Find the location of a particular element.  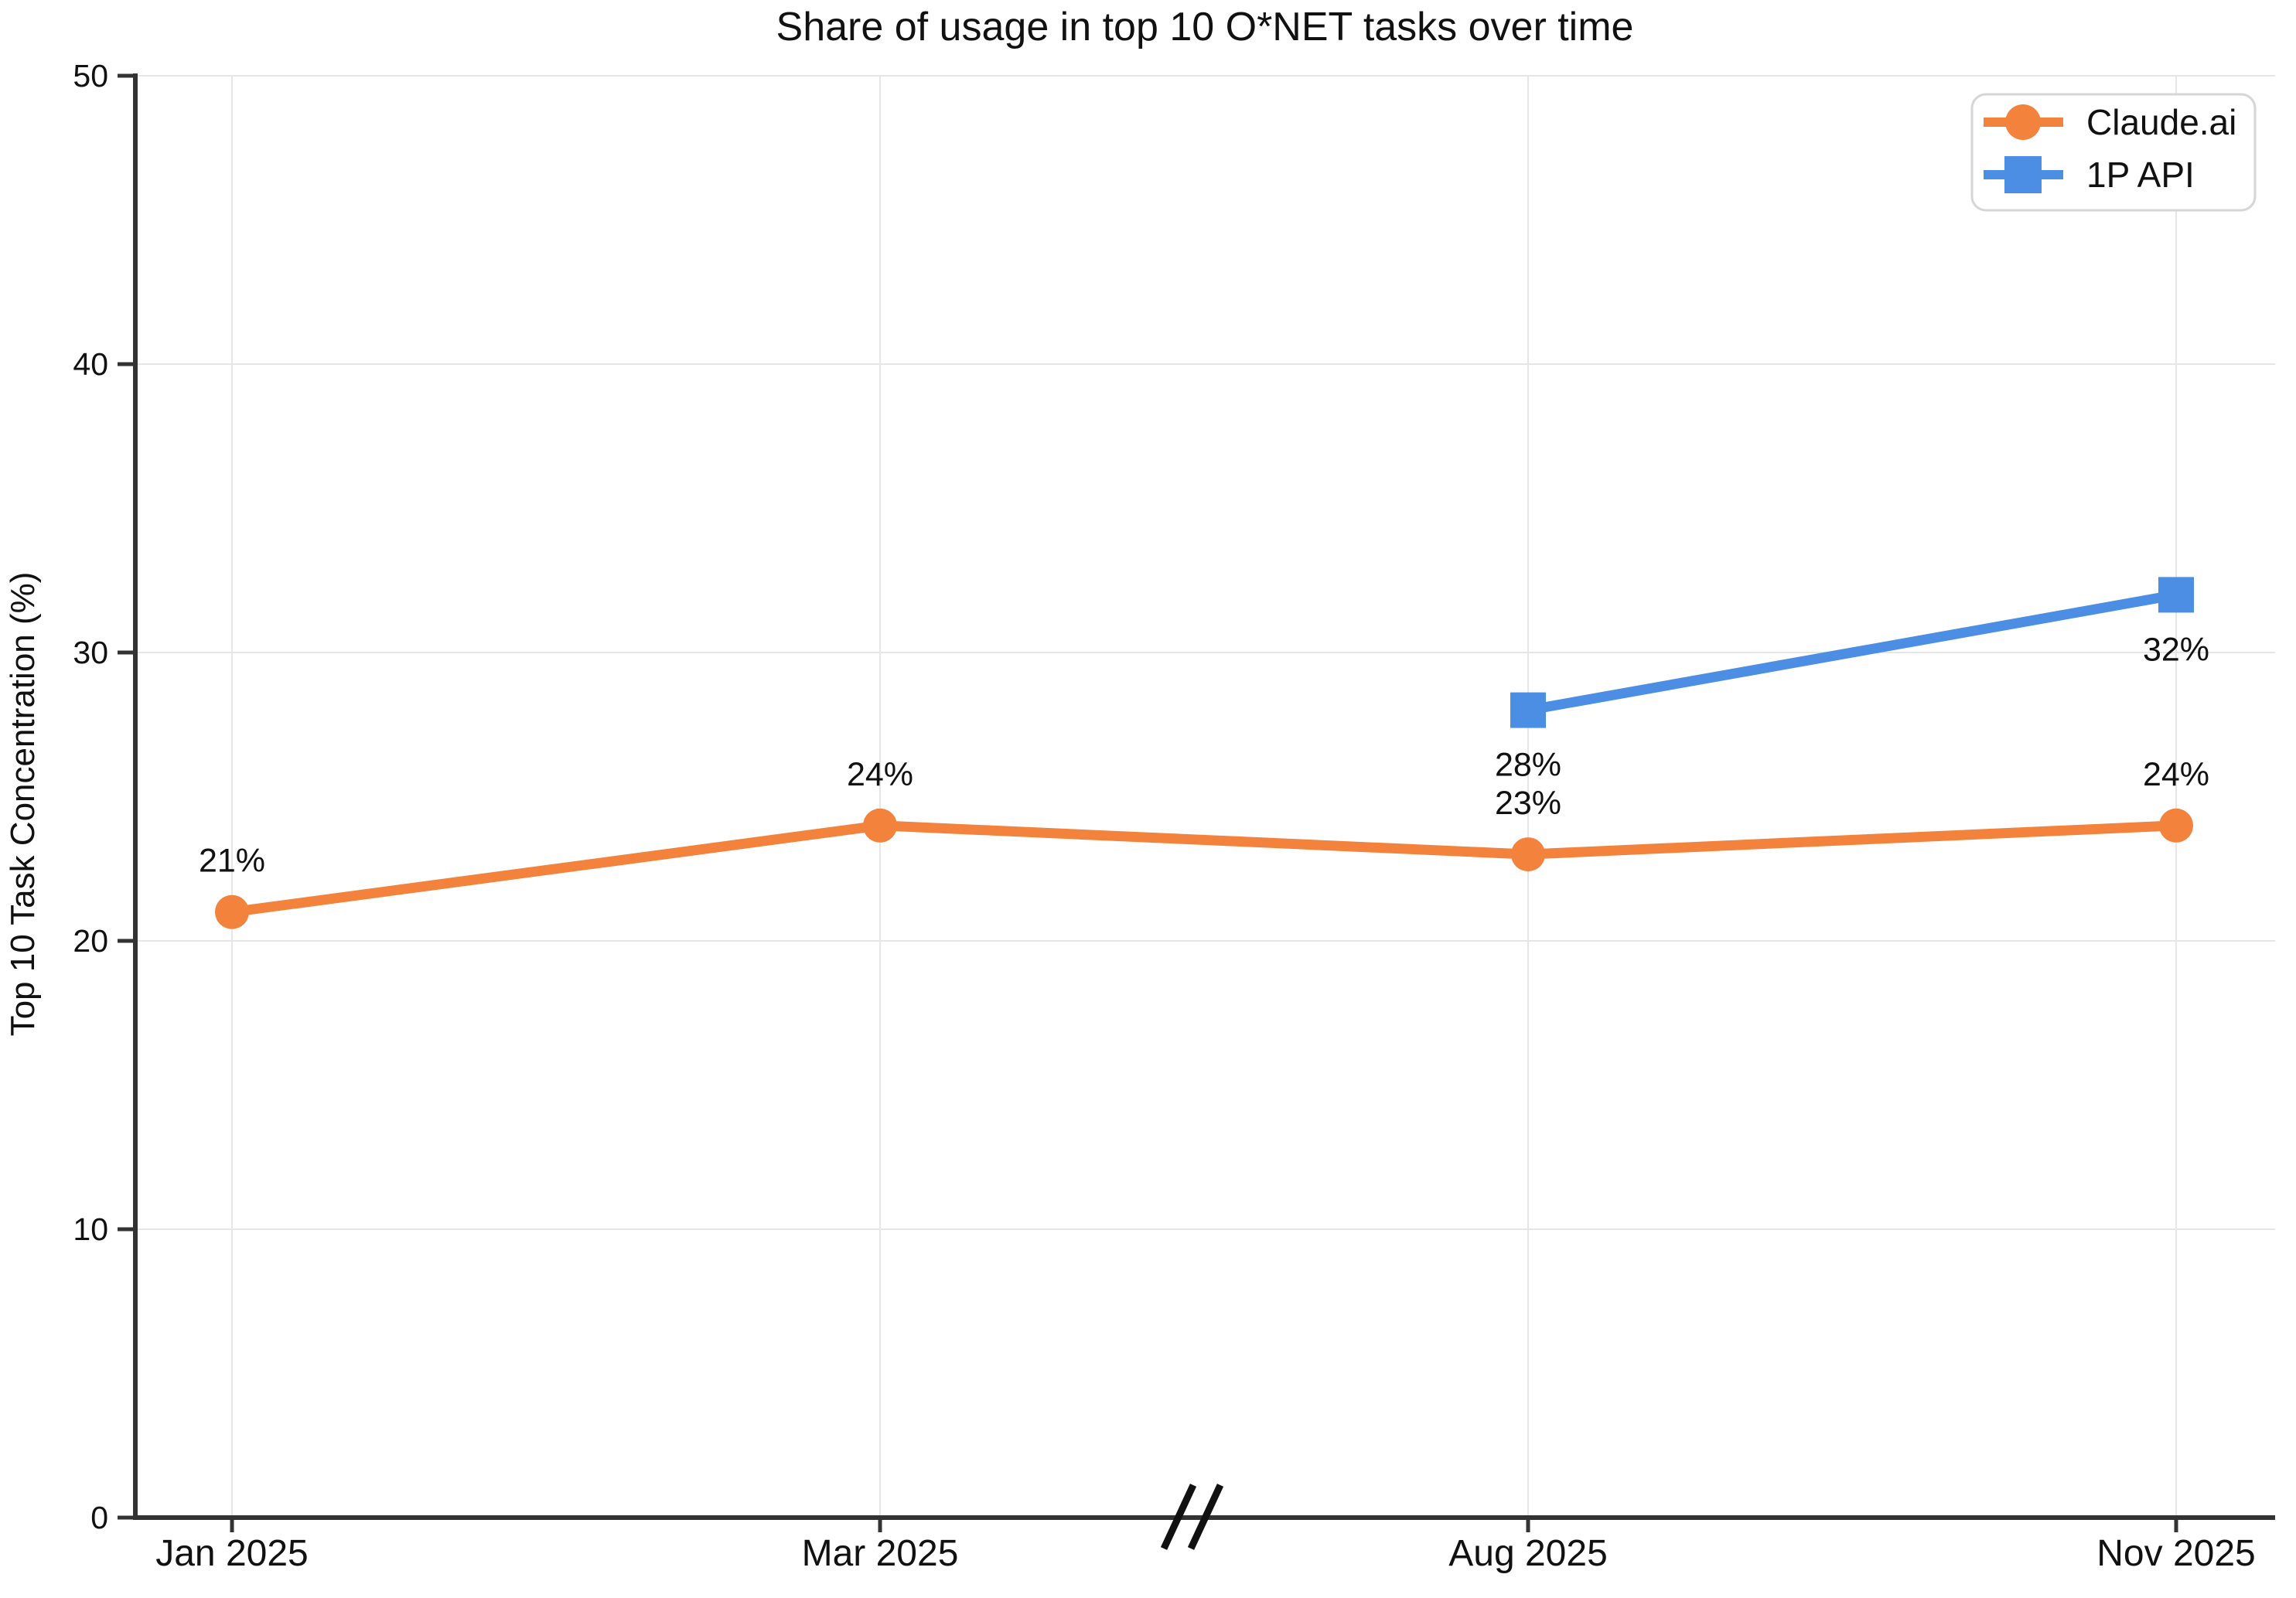

axis-break-marks is located at coordinates (1192, 1517).